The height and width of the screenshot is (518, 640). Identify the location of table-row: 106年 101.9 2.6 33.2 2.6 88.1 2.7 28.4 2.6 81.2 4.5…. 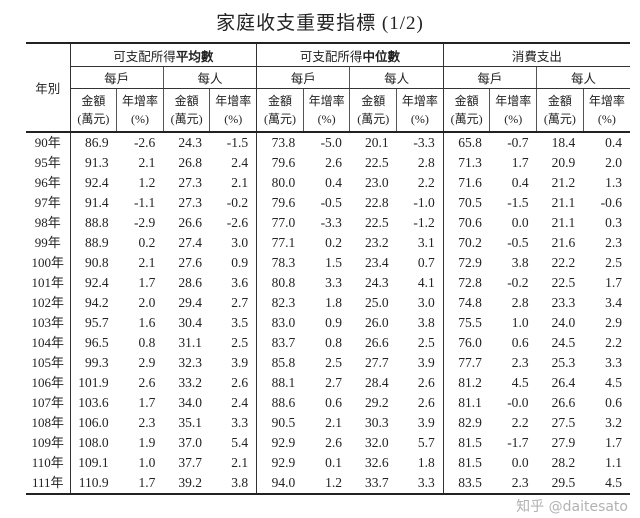
(328, 383).